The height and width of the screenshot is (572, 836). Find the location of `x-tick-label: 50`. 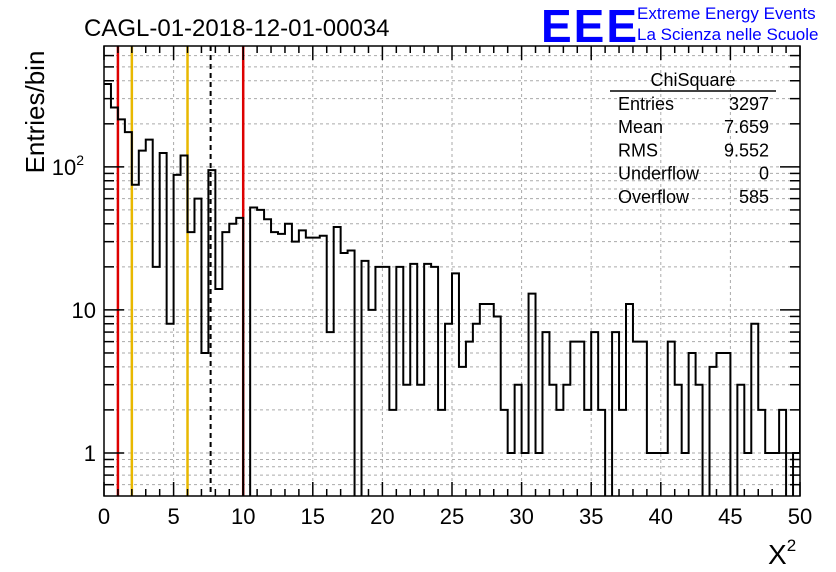

x-tick-label: 50 is located at coordinates (800, 516).